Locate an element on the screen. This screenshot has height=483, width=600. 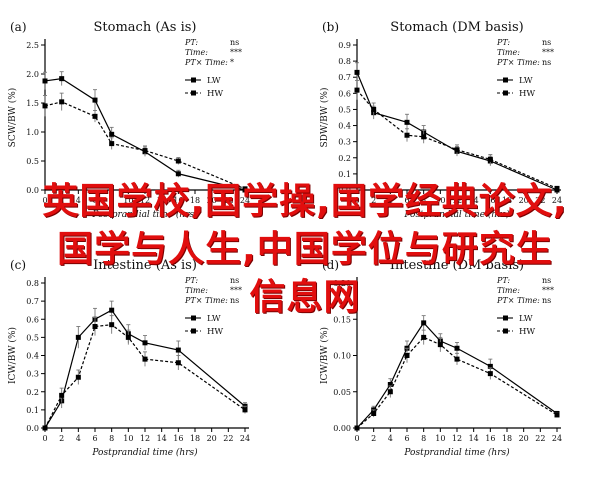
panel-c-y-tick-label: 0.5 is located at coordinates (32, 337).